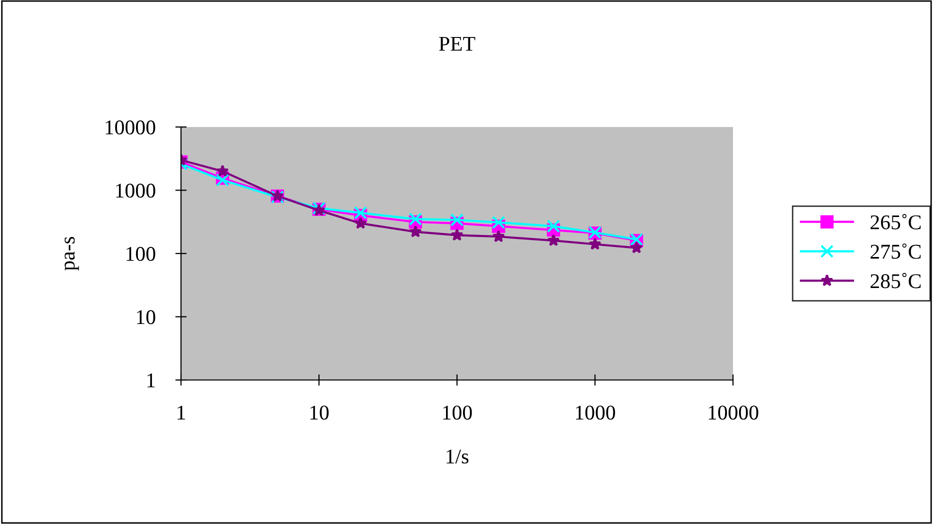 The height and width of the screenshot is (524, 933). What do you see at coordinates (895, 280) in the screenshot?
I see `legend-label: 285˚C` at bounding box center [895, 280].